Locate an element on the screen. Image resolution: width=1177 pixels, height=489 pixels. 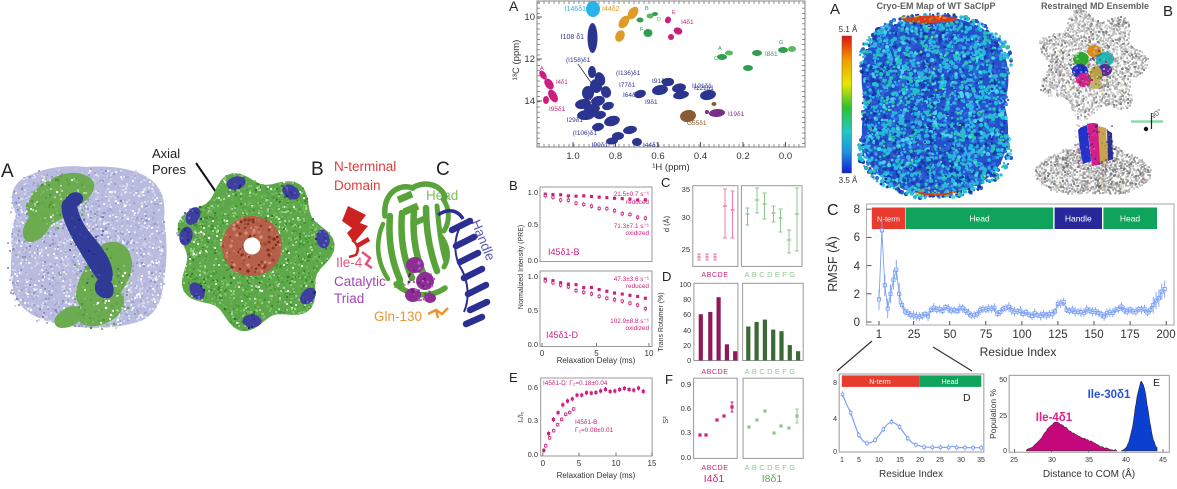
svg-text: 1 is located at coordinates (842, 460).